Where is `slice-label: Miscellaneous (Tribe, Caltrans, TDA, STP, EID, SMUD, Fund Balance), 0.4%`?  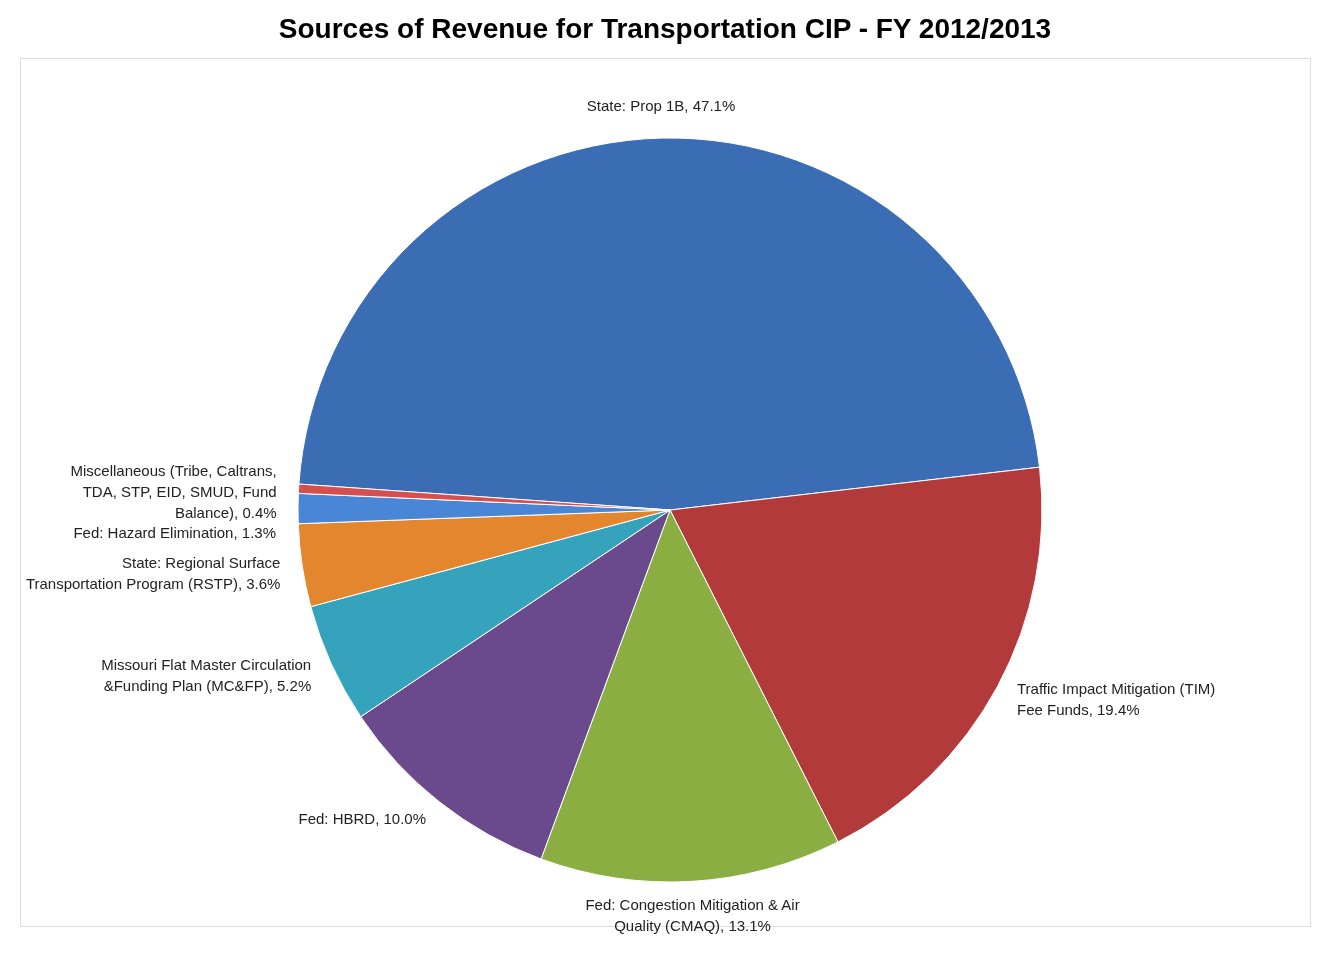 slice-label: Miscellaneous (Tribe, Caltrans, TDA, STP, EID, SMUD, Fund Balance), 0.4% is located at coordinates (173, 492).